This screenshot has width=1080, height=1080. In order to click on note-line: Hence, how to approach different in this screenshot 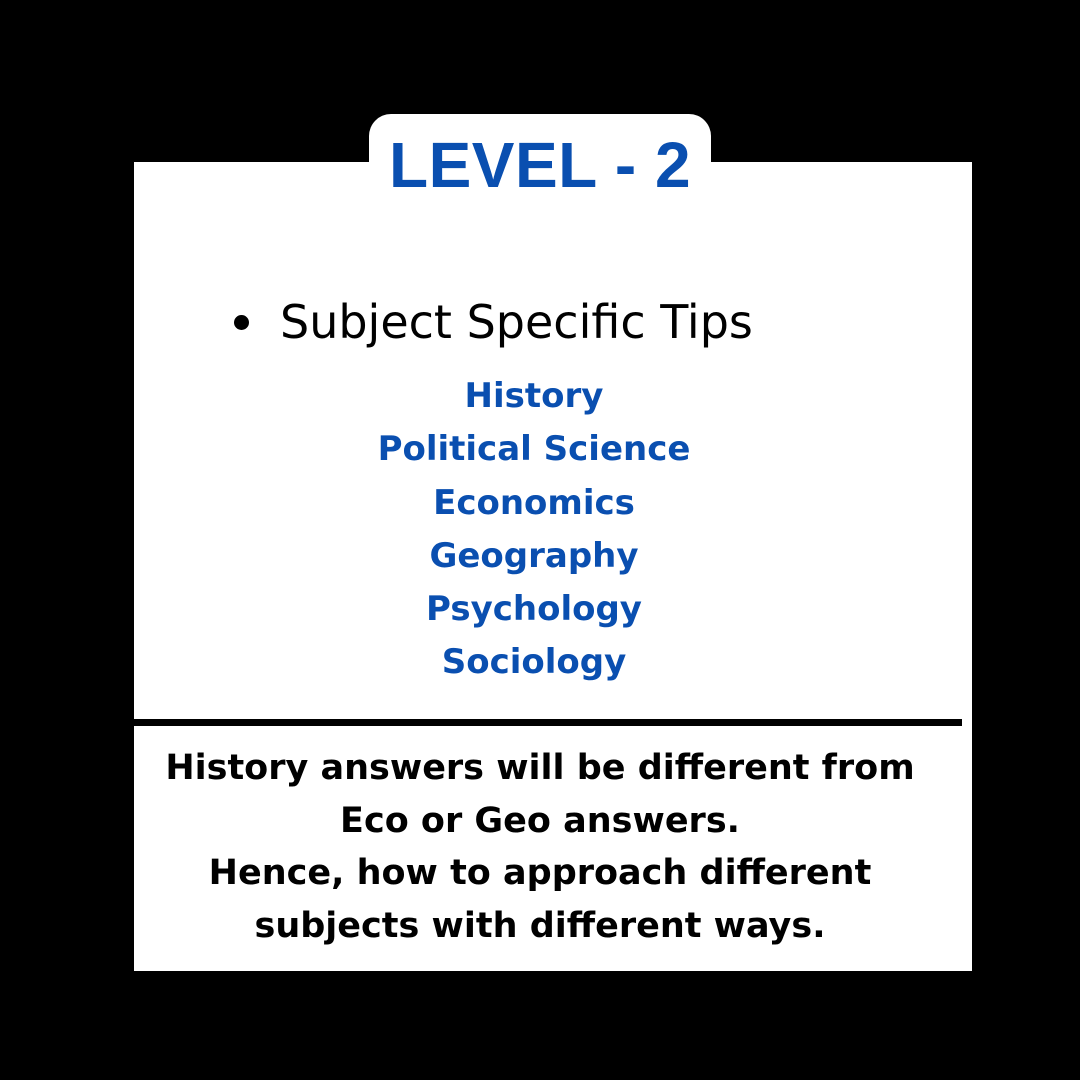, I will do `click(540, 873)`.